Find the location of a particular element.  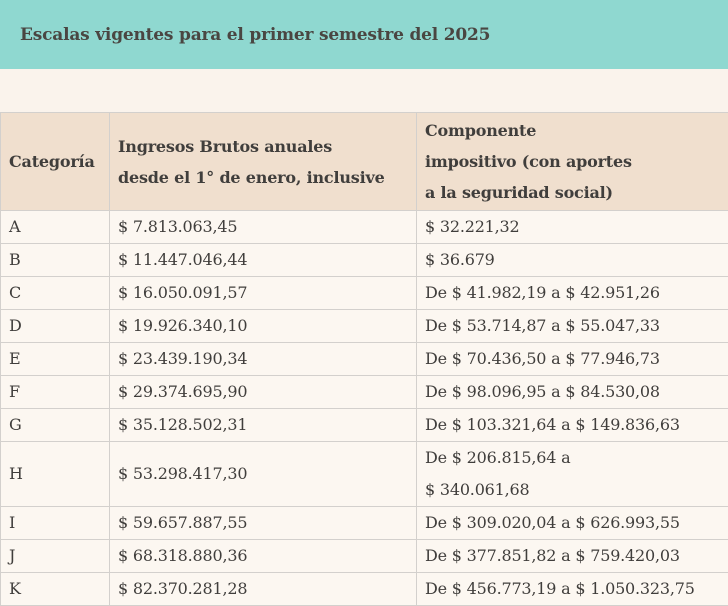

ingresos-cell: $ 35.128.502,31 is located at coordinates (263, 425).